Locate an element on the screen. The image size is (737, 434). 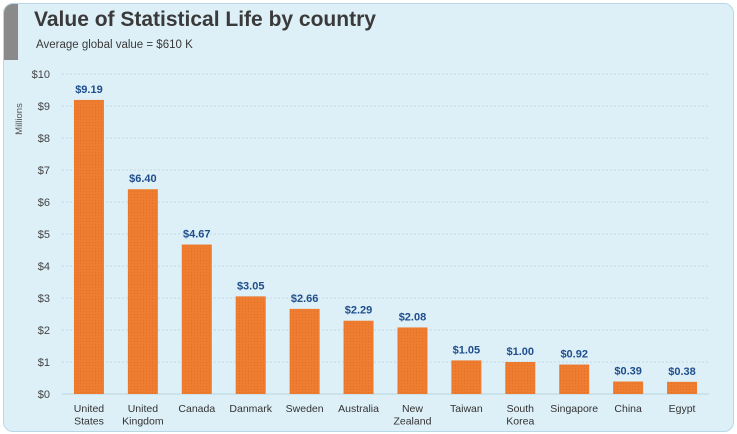
data-label: $1.00 is located at coordinates (521, 352).